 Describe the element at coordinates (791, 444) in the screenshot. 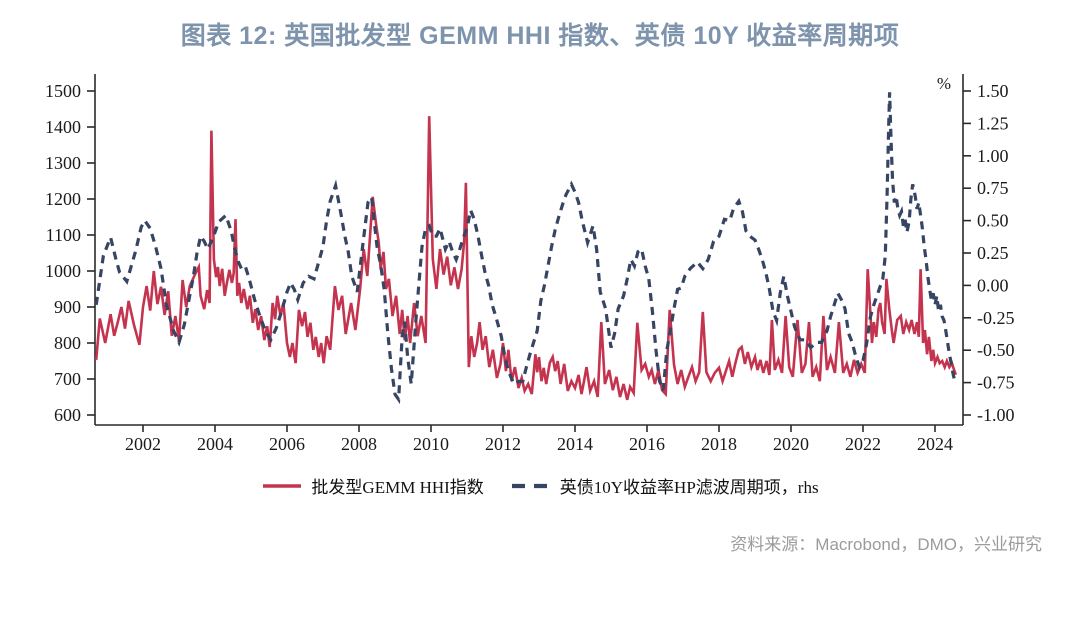

I see `x-axis-tick-label: 2020` at that location.